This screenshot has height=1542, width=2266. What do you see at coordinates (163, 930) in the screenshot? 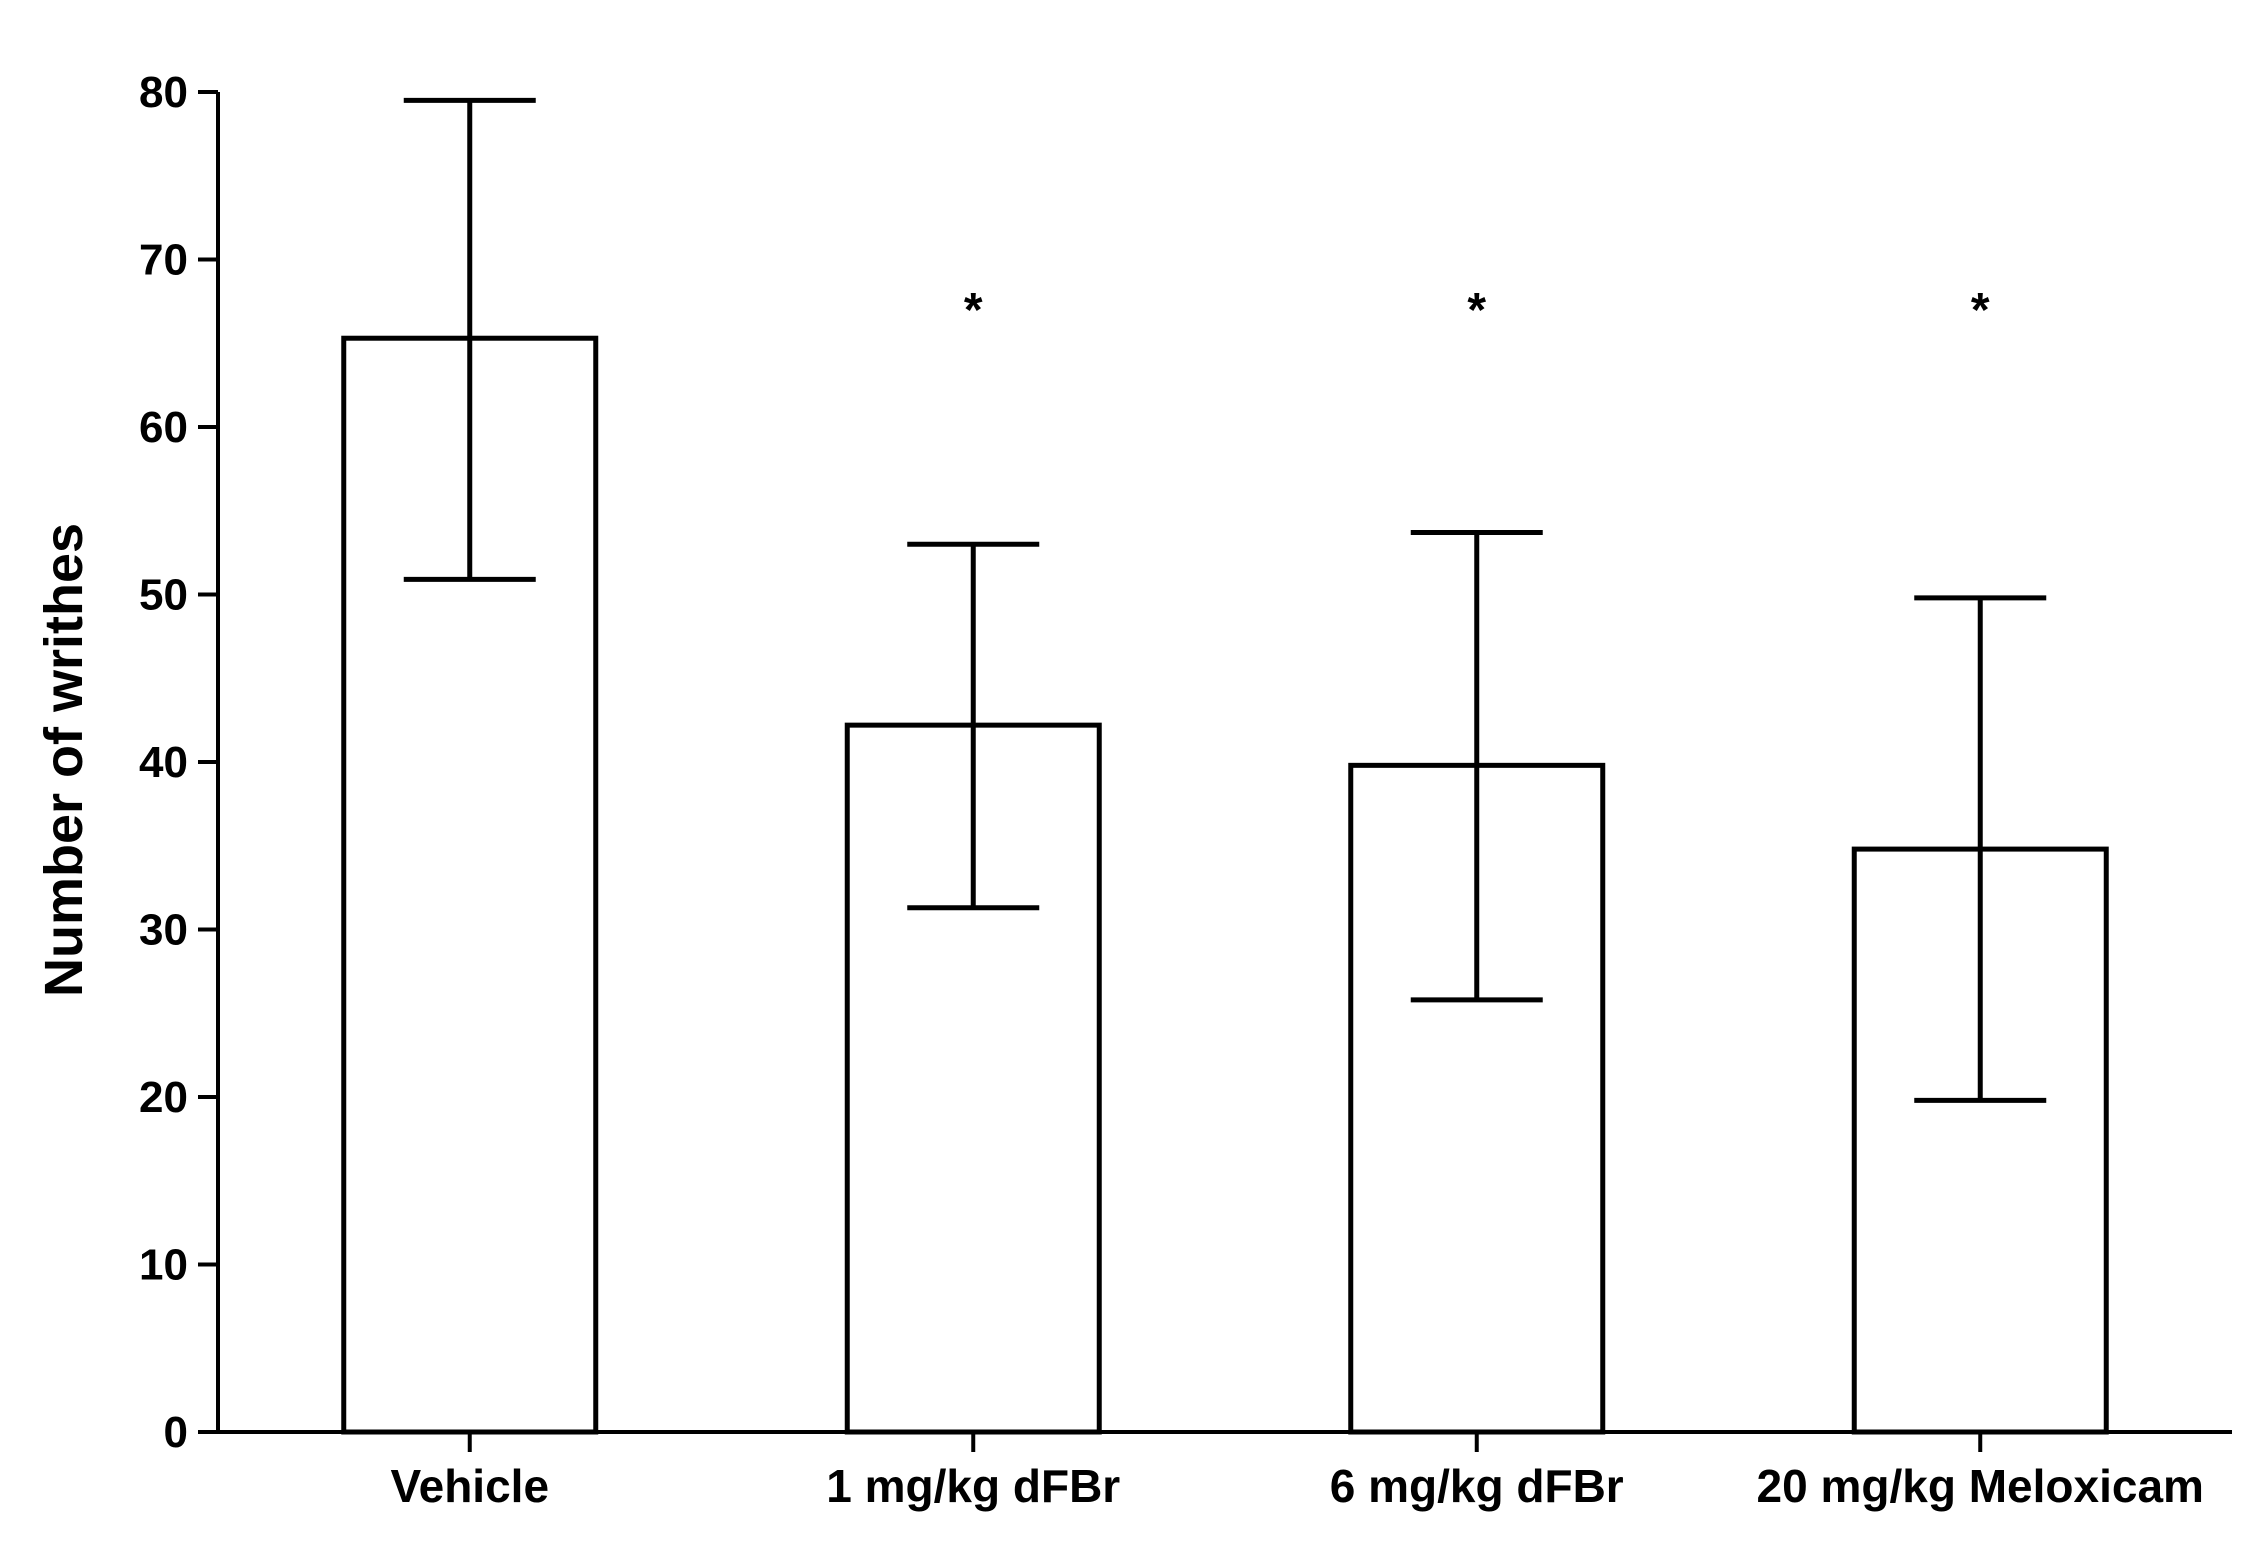
I see `y-tick-label: 30` at bounding box center [163, 930].